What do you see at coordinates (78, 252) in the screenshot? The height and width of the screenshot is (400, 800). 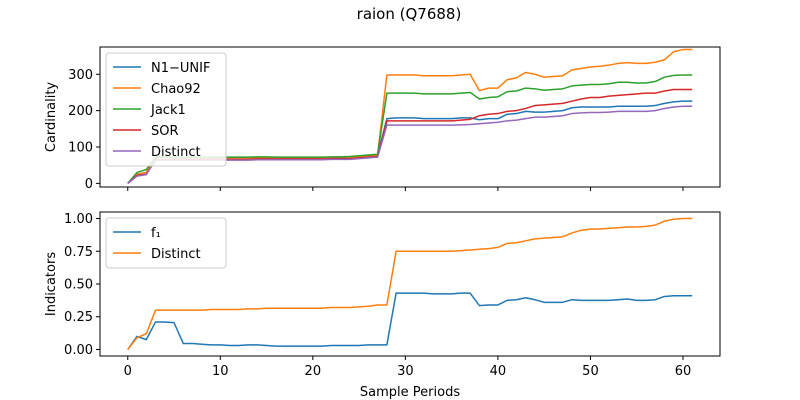 I see `y-tick-label: 0.75` at bounding box center [78, 252].